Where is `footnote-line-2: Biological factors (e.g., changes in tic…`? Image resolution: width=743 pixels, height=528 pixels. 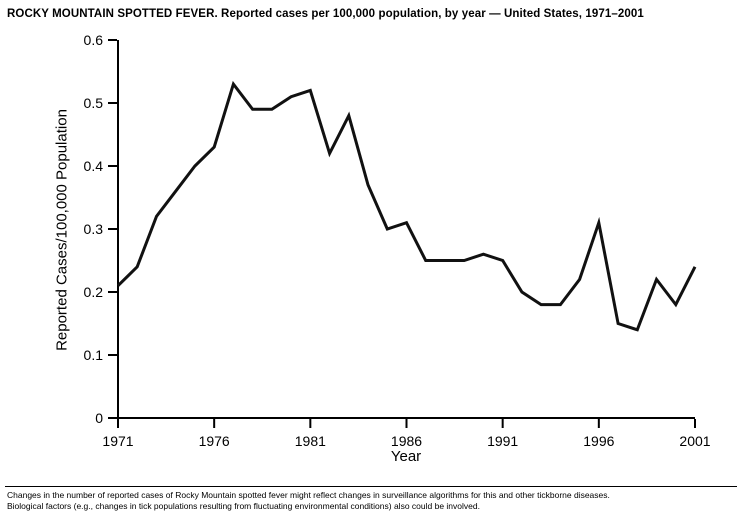
footnote-line-2: Biological factors (e.g., changes in tic… is located at coordinates (243, 506).